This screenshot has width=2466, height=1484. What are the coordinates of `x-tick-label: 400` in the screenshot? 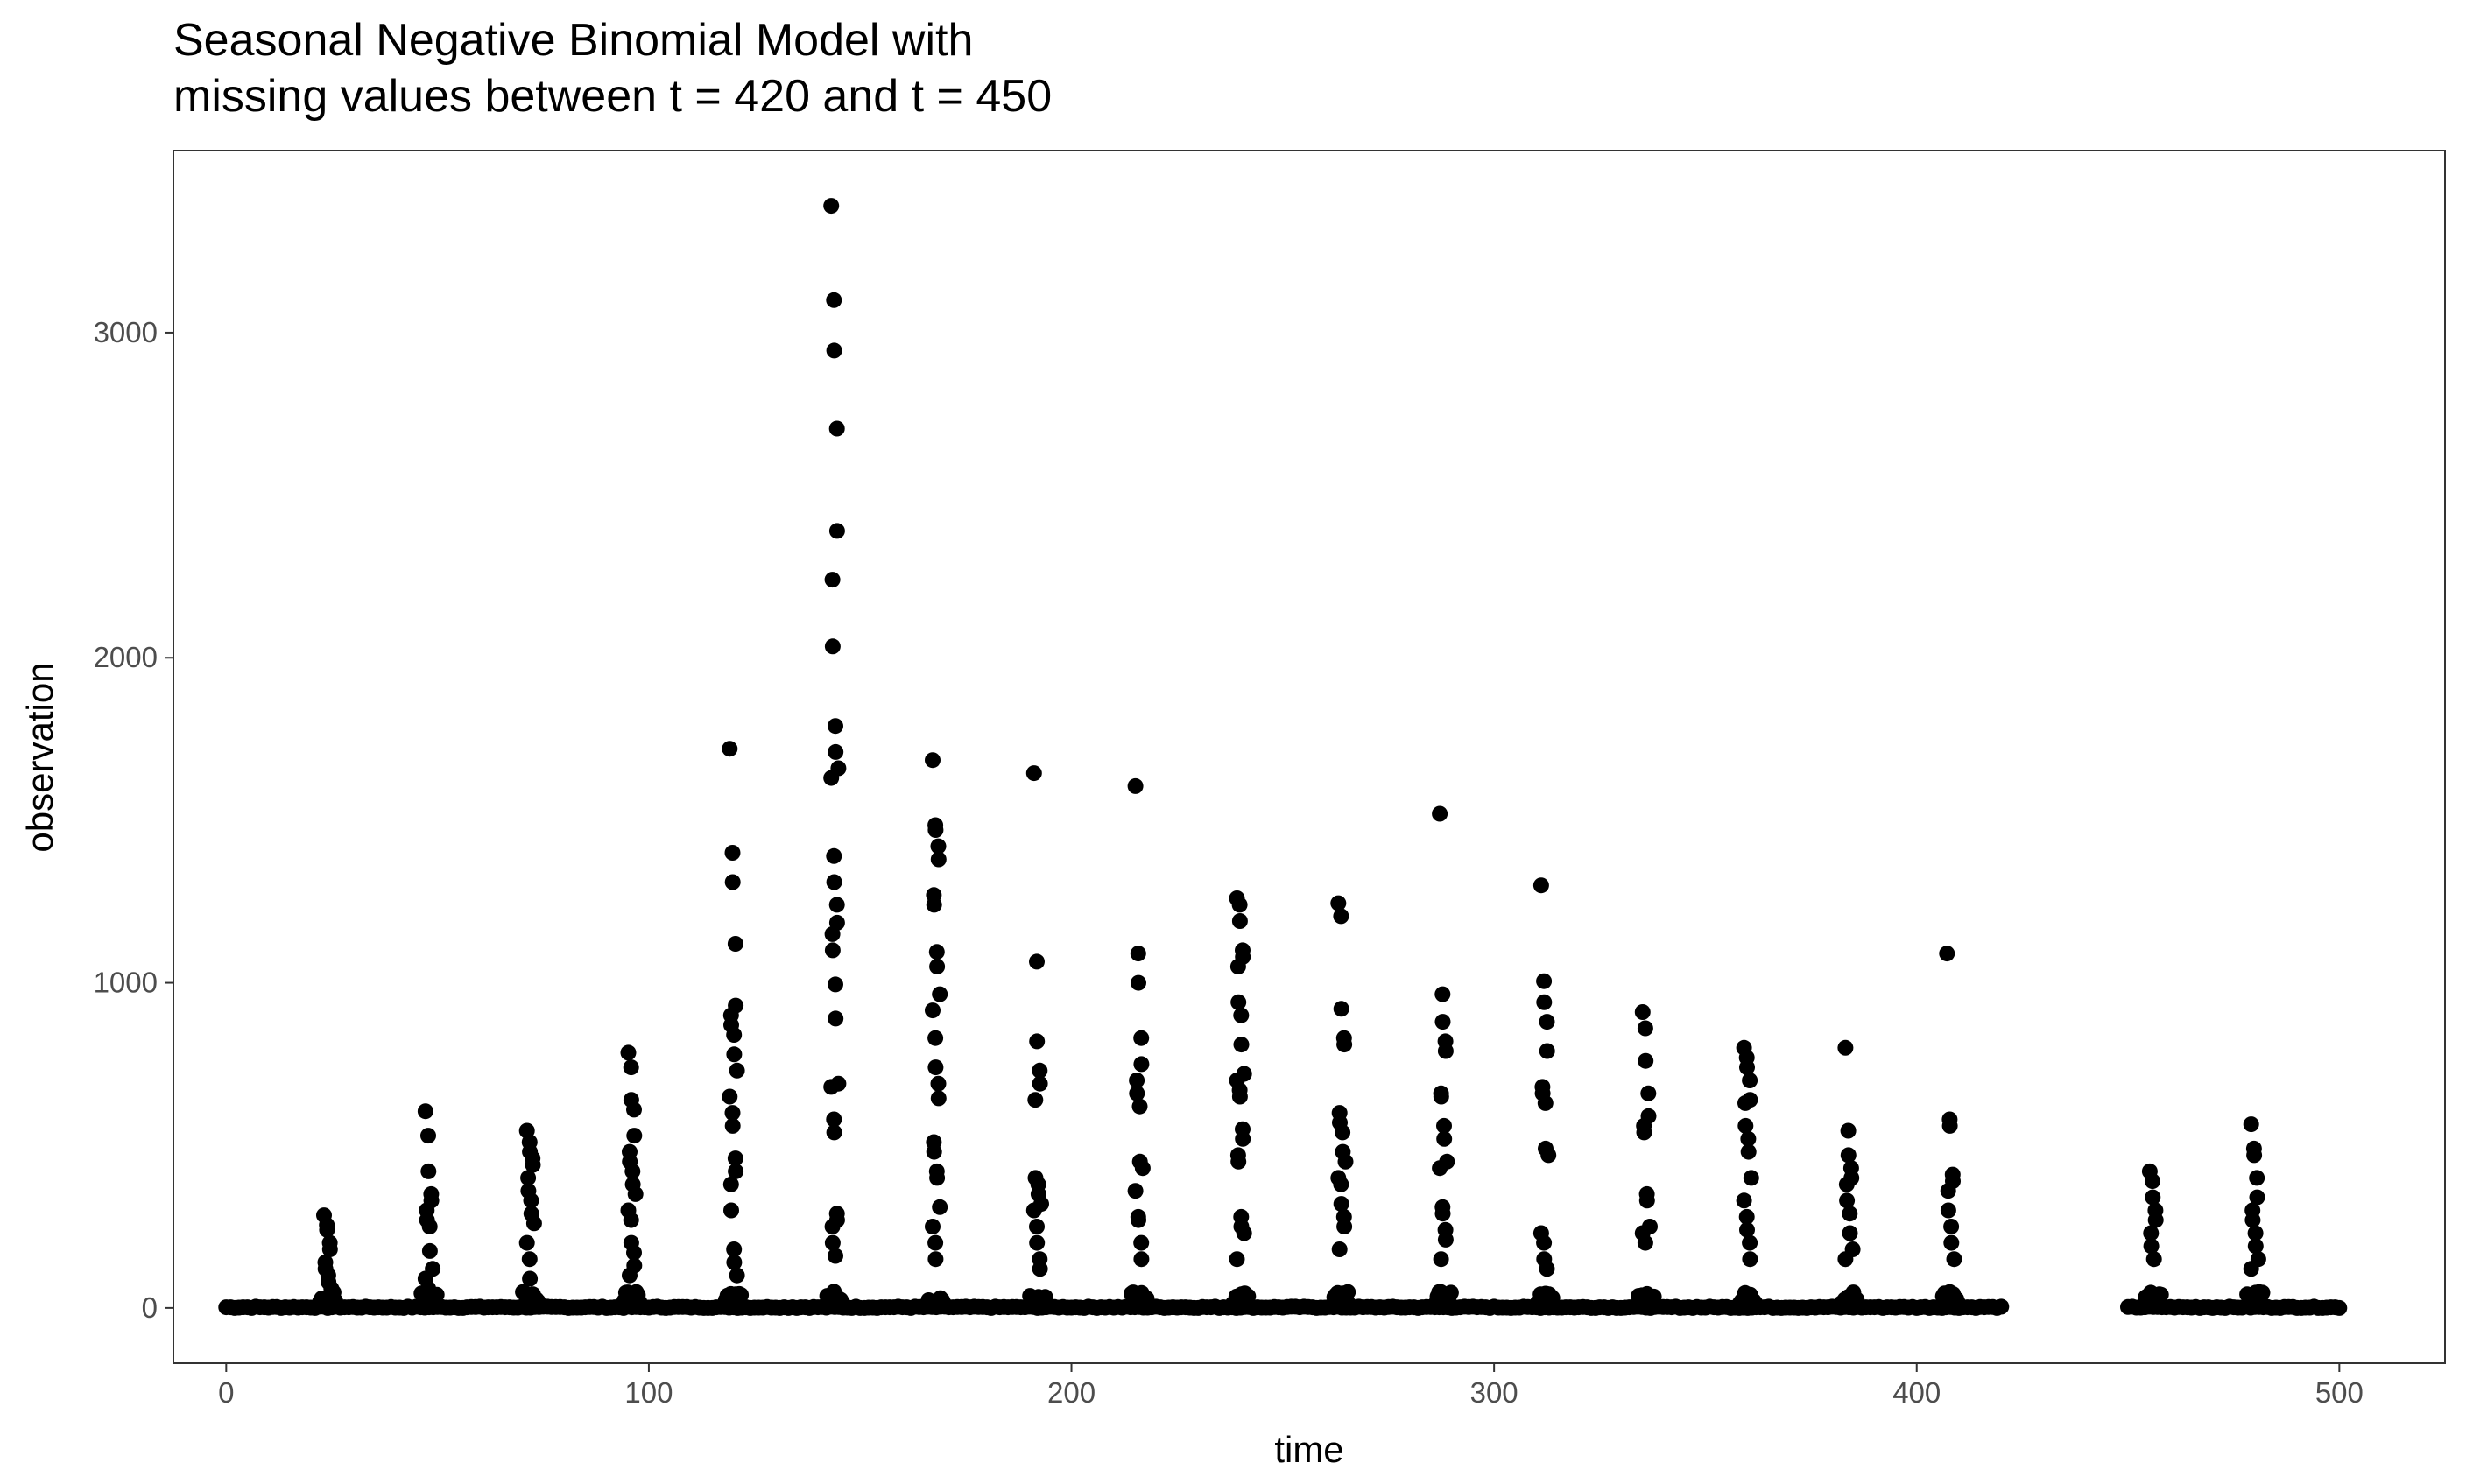 It's located at (1916, 1392).